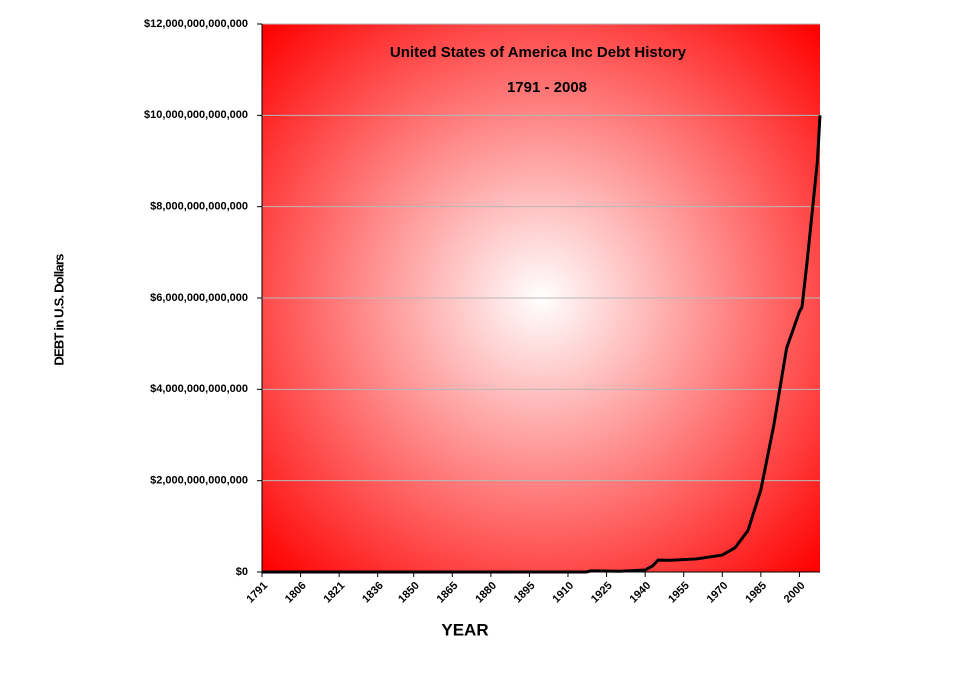  Describe the element at coordinates (199, 298) in the screenshot. I see `y-tick-label: $6,000,000,000,000` at that location.